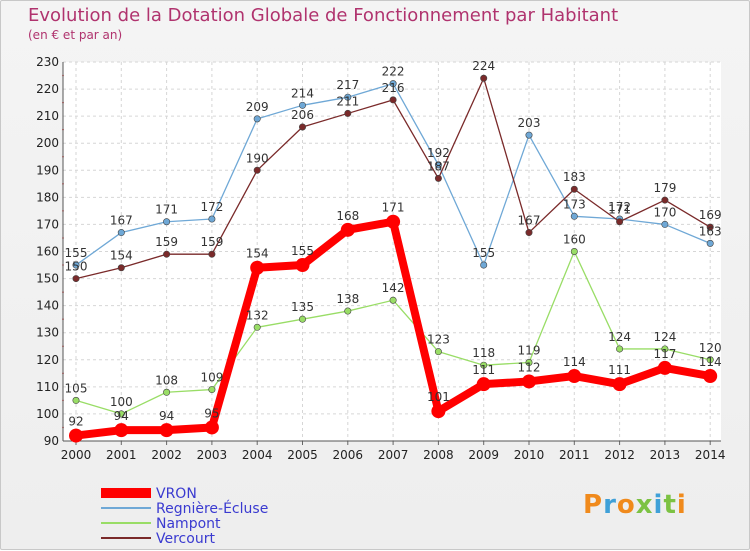 This screenshot has width=750, height=551. What do you see at coordinates (47, 197) in the screenshot?
I see `y-tick-label: 180` at bounding box center [47, 197].